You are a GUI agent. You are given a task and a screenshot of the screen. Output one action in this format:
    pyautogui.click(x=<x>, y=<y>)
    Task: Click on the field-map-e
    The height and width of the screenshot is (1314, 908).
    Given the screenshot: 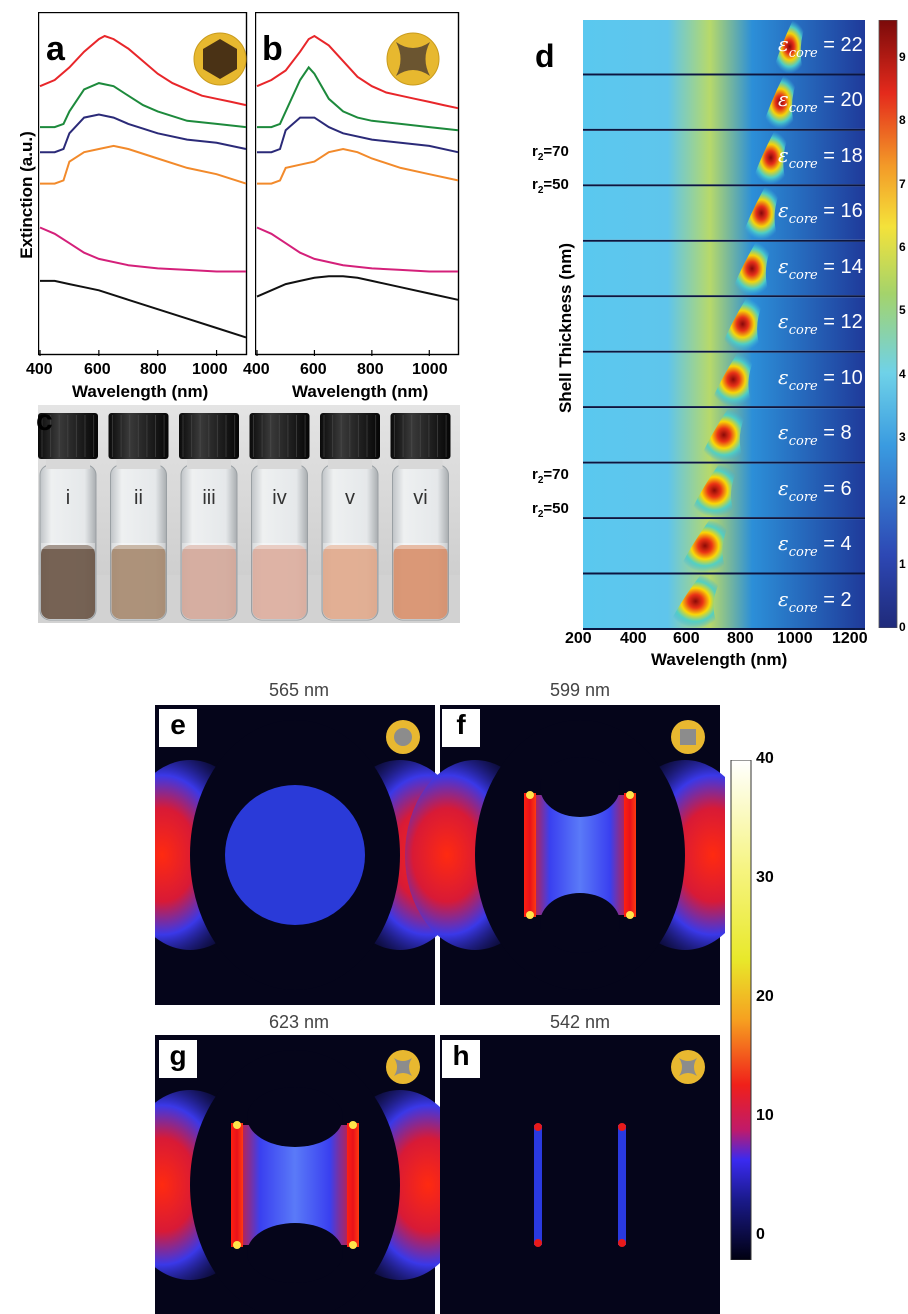 What is the action you would take?
    pyautogui.click(x=312, y=855)
    